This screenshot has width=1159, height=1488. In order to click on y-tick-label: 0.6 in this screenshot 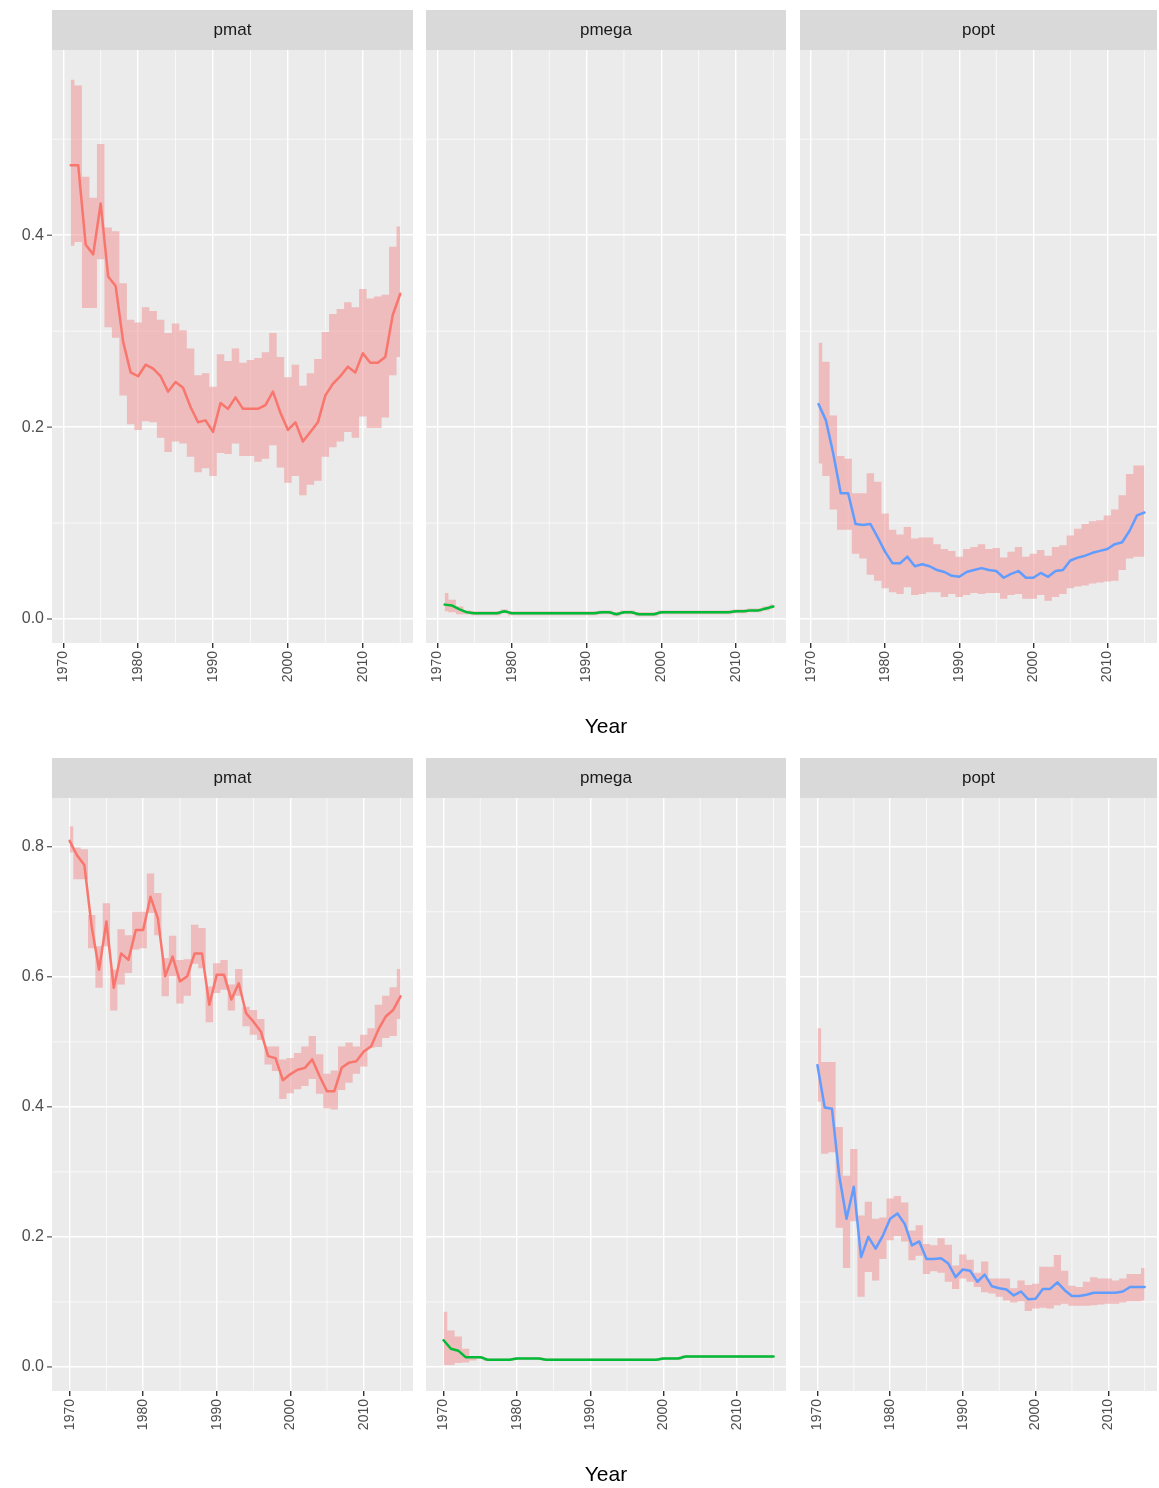, I will do `click(33, 976)`.